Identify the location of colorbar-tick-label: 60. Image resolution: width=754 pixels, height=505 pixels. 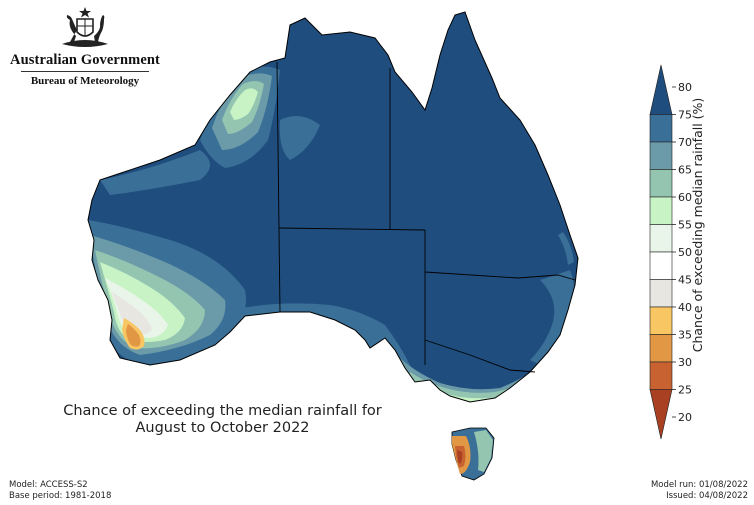
(685, 197).